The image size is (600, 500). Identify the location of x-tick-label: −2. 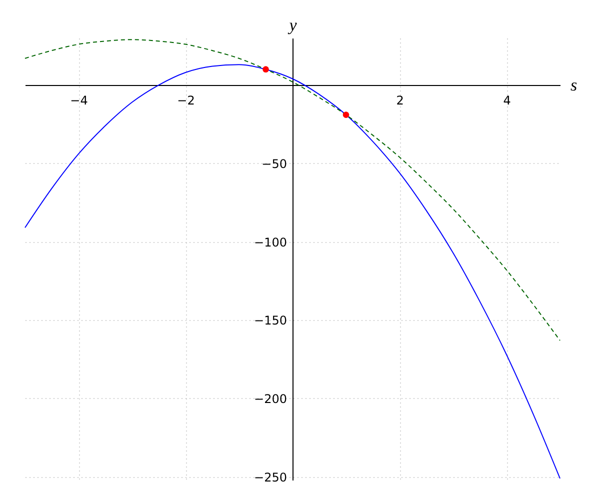
(186, 101).